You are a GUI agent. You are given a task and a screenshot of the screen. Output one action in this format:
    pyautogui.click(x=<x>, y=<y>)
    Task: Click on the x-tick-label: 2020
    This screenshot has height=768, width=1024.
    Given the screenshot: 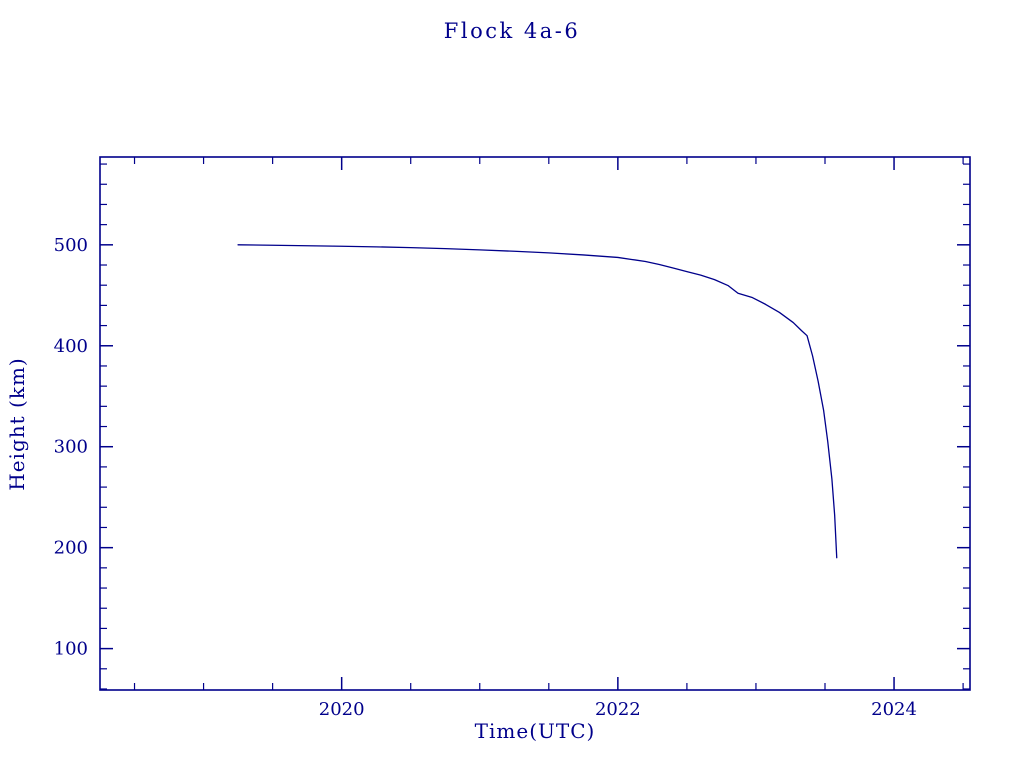 What is the action you would take?
    pyautogui.click(x=342, y=709)
    